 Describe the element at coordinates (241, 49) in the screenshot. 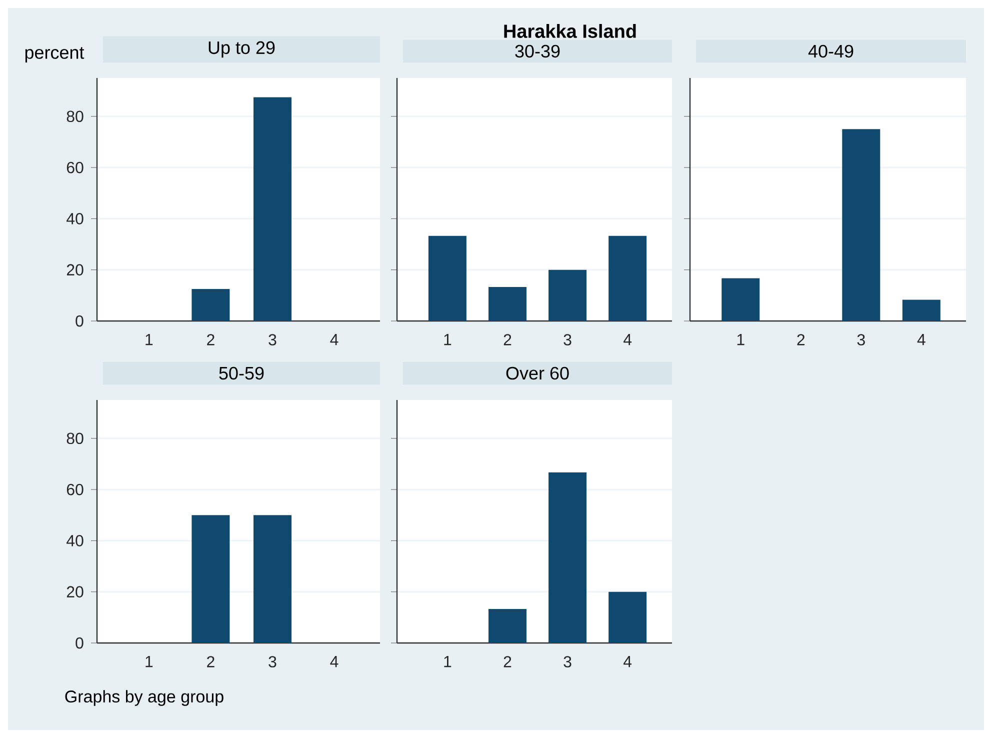

I see `chart-title: Up to 29` at that location.